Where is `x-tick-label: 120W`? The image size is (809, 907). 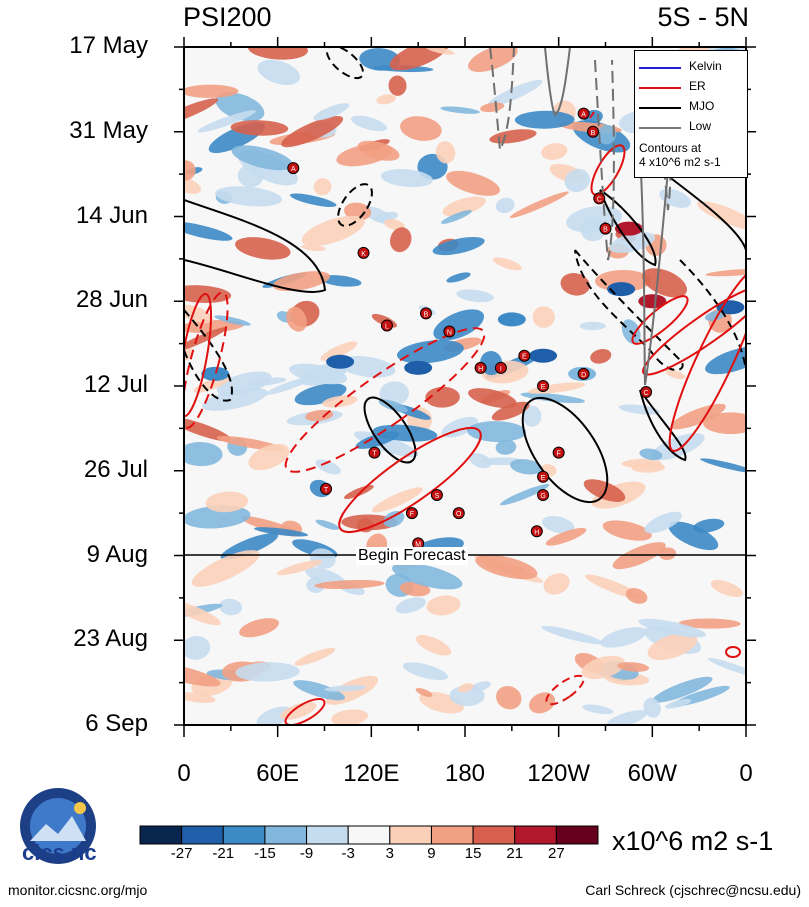
x-tick-label: 120W is located at coordinates (558, 773).